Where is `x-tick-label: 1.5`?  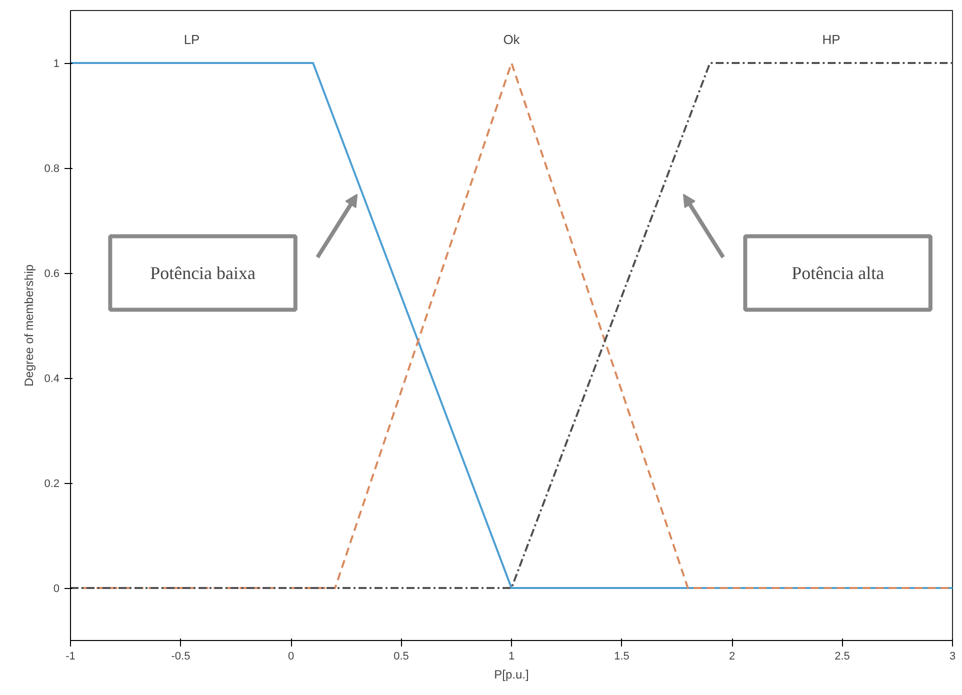 x-tick-label: 1.5 is located at coordinates (622, 656).